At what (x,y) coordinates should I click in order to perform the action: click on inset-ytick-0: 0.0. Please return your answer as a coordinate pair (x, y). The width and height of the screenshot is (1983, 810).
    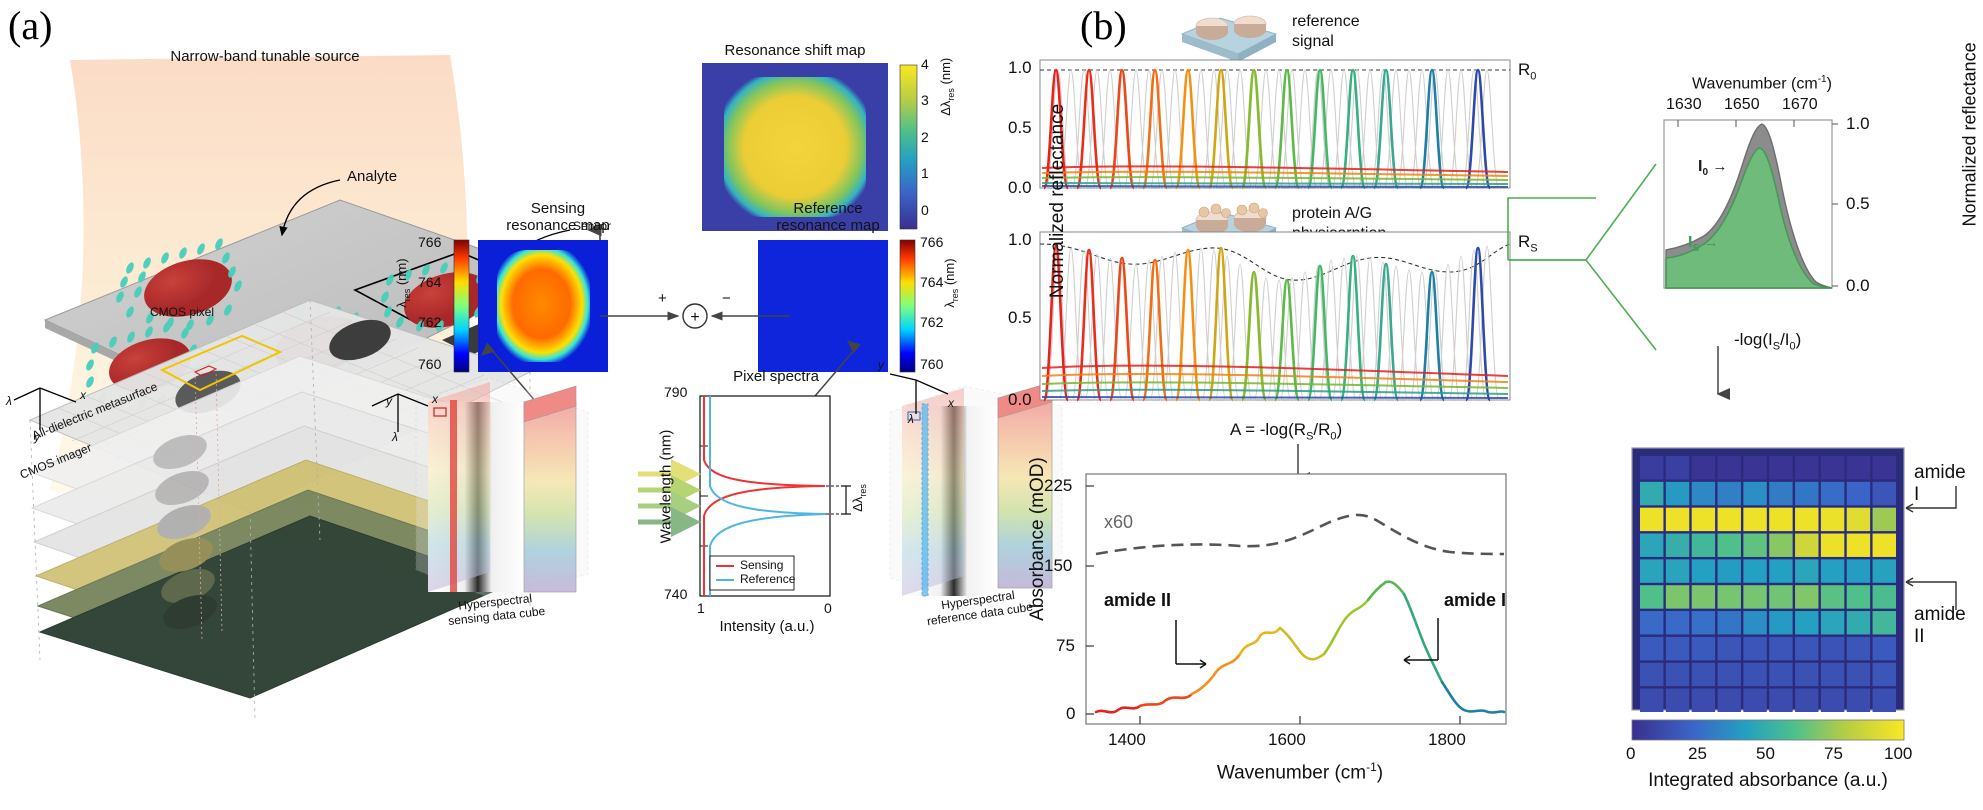
    Looking at the image, I should click on (1858, 285).